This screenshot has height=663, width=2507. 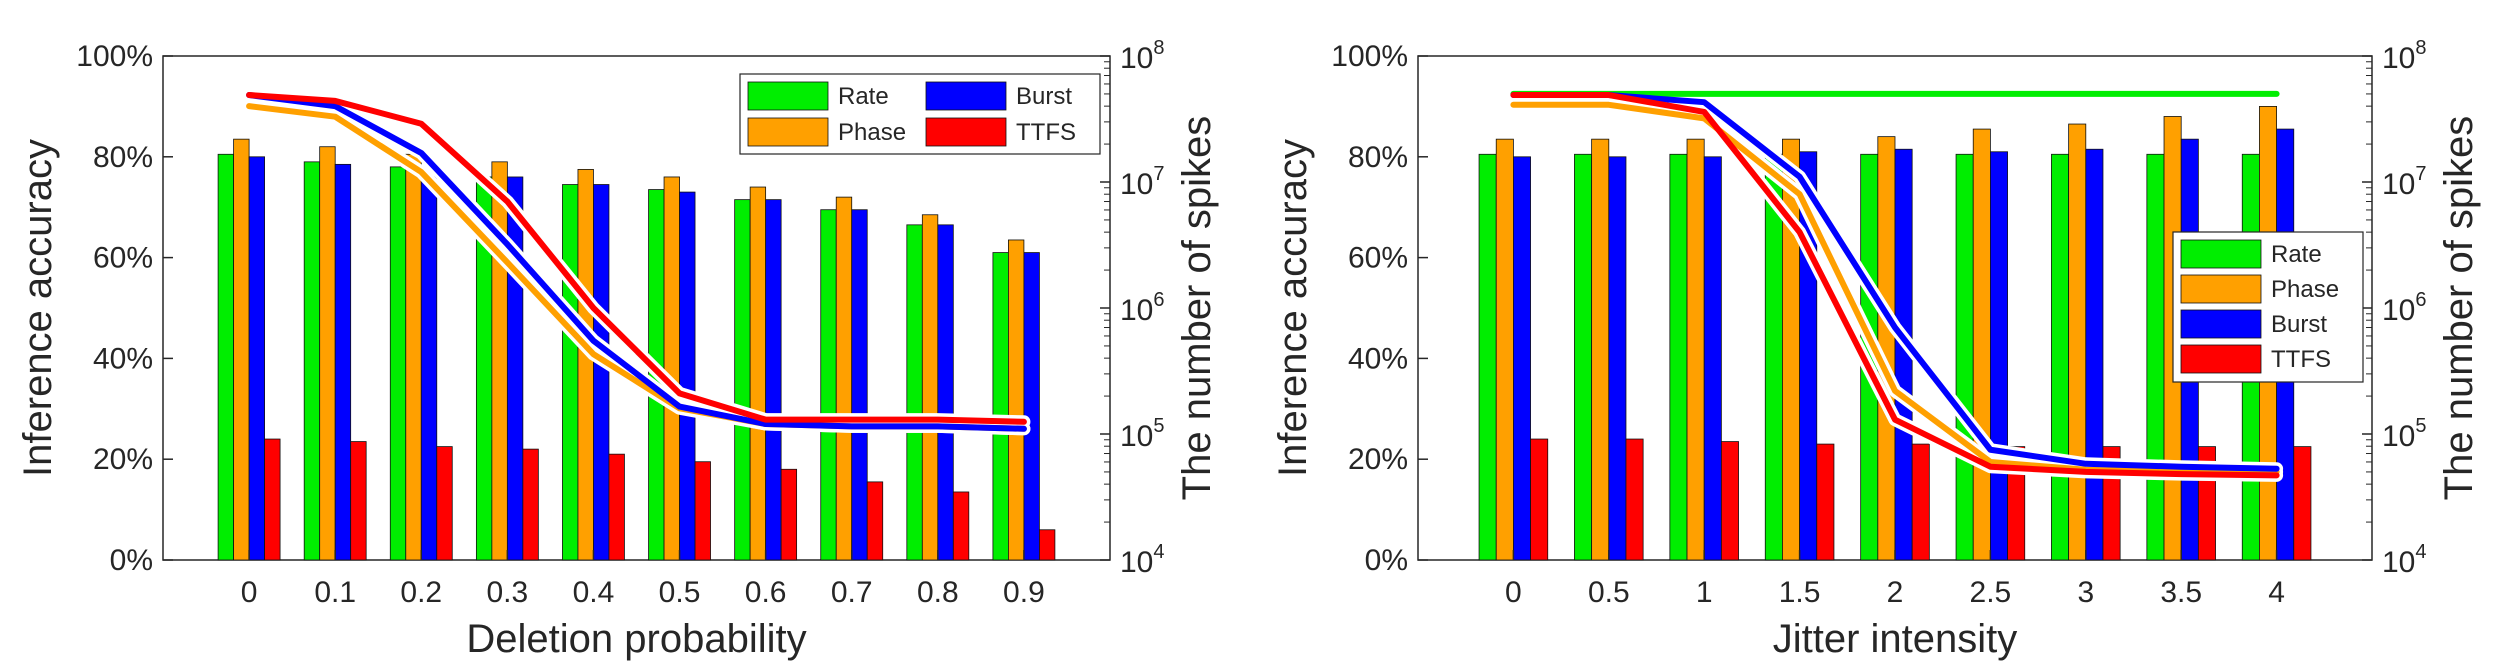 I want to click on legend-label-burst: Burst, so click(x=1044, y=96).